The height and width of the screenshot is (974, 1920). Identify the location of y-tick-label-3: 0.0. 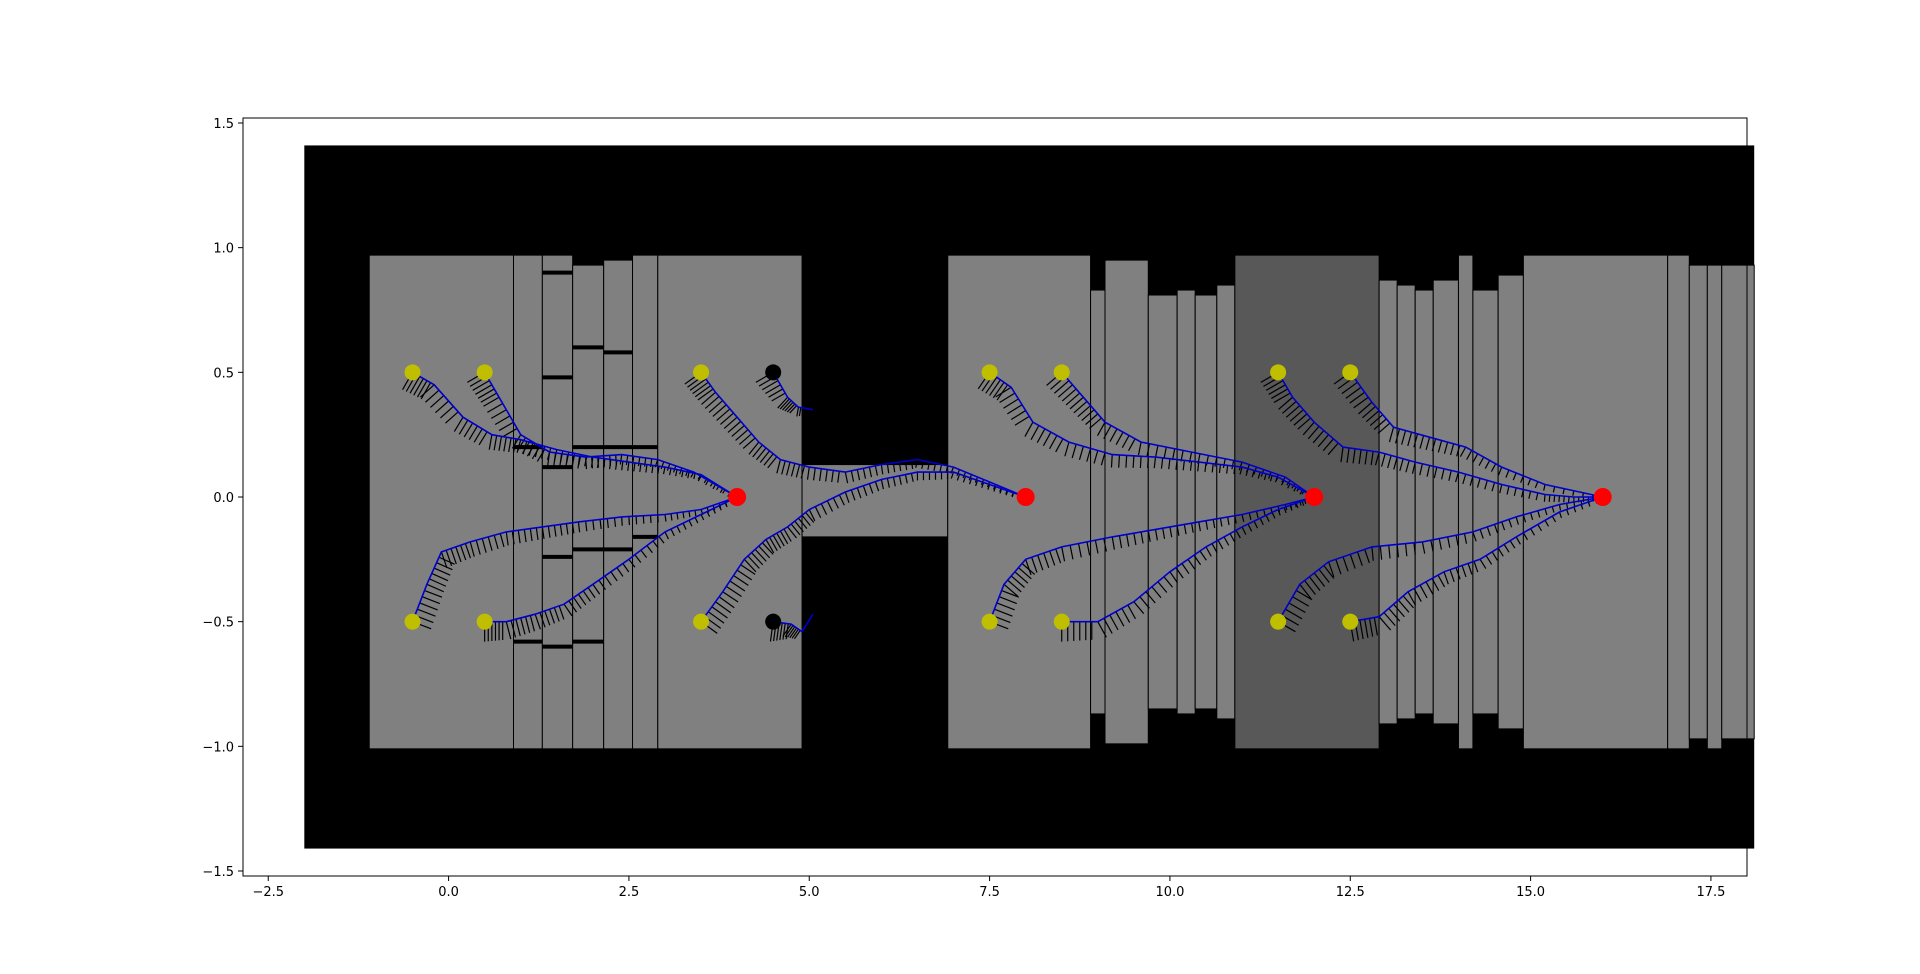
(223, 498).